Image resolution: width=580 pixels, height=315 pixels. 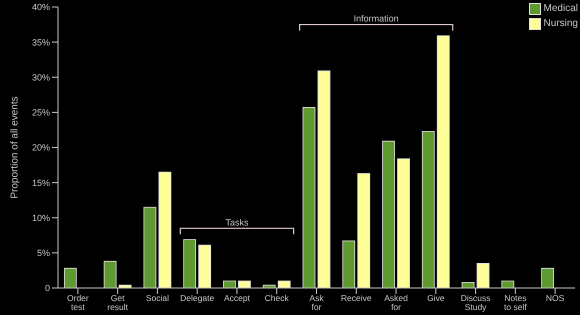 I want to click on x-tick-label: Asked for, so click(x=396, y=302).